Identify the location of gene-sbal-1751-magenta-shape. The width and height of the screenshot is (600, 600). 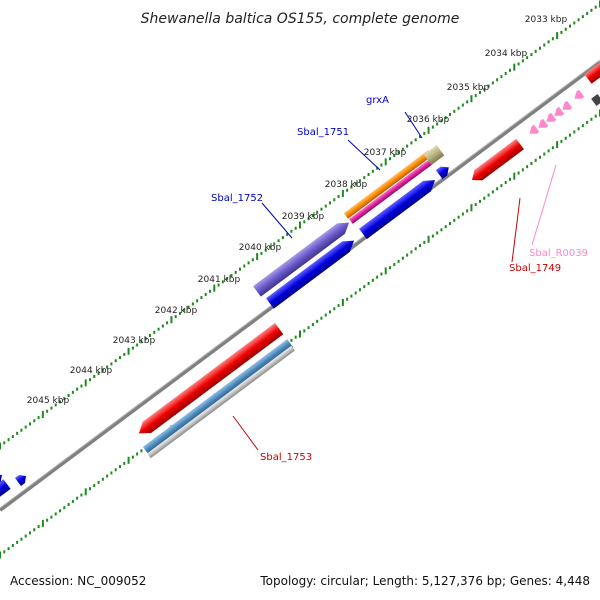
(393, 190).